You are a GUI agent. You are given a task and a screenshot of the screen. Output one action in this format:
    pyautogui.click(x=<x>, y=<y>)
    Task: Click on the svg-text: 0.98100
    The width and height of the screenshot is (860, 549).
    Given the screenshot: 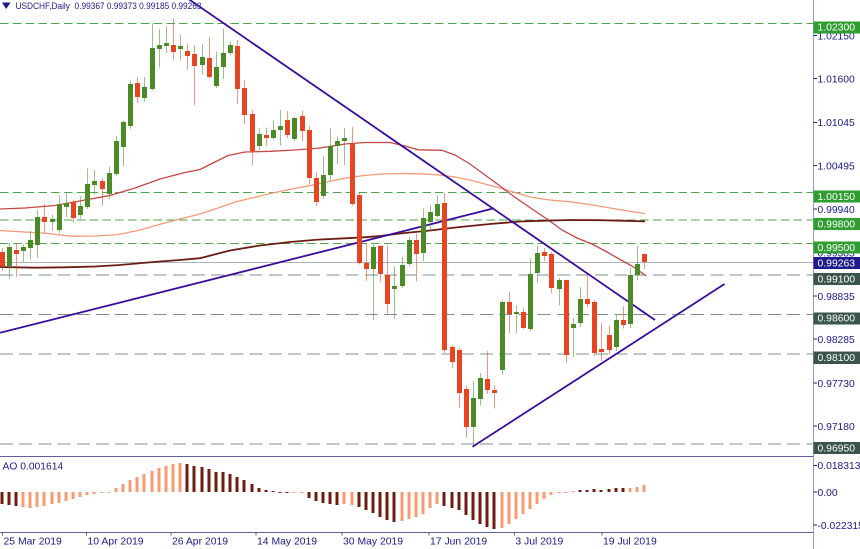 What is the action you would take?
    pyautogui.click(x=837, y=358)
    